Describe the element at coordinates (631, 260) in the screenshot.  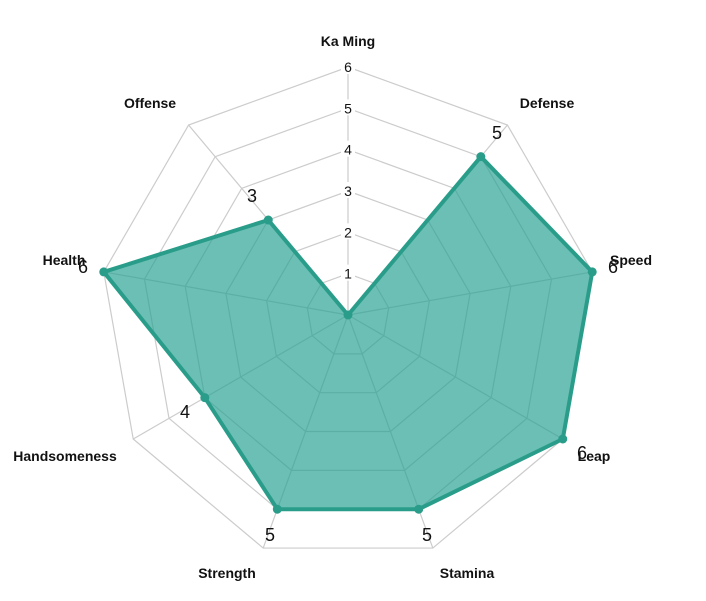
I see `category-label: Speed` at that location.